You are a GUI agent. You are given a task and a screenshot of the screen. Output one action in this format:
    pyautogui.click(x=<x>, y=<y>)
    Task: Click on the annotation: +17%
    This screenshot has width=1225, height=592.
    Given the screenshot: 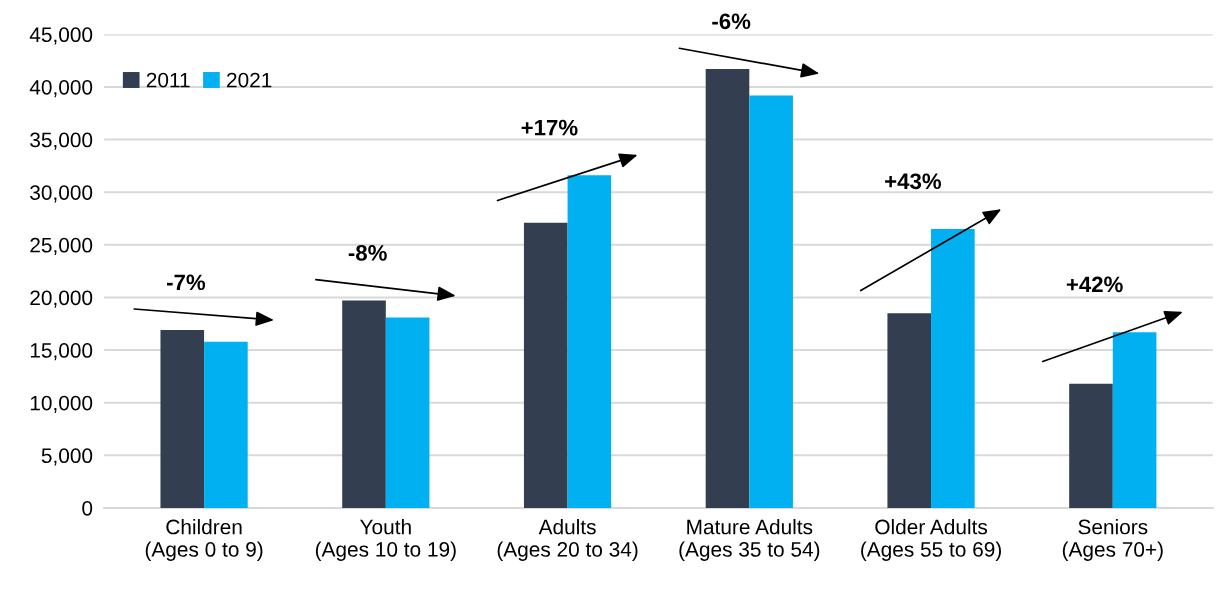 What is the action you would take?
    pyautogui.click(x=549, y=127)
    